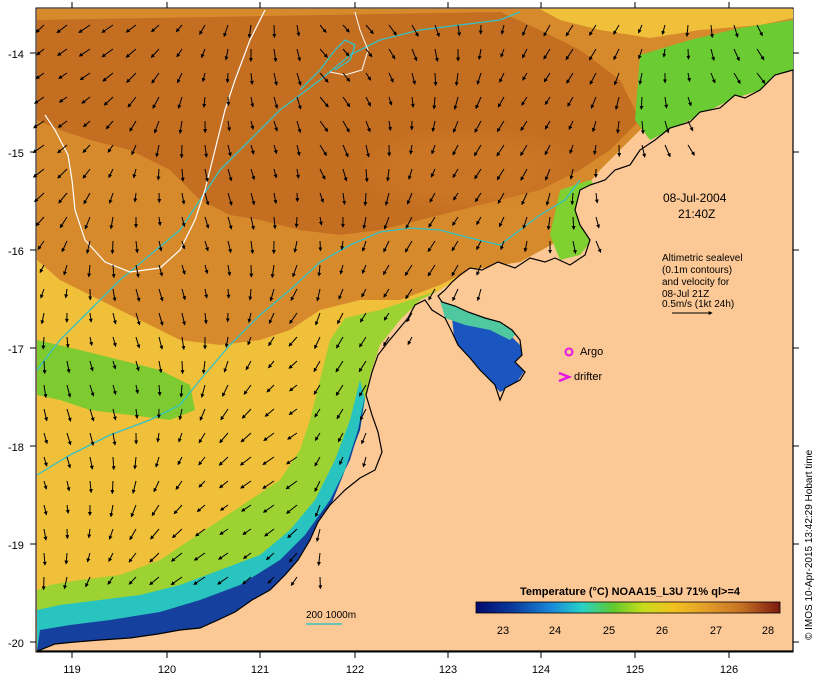  I want to click on y-tick-label: -16, so click(16, 252).